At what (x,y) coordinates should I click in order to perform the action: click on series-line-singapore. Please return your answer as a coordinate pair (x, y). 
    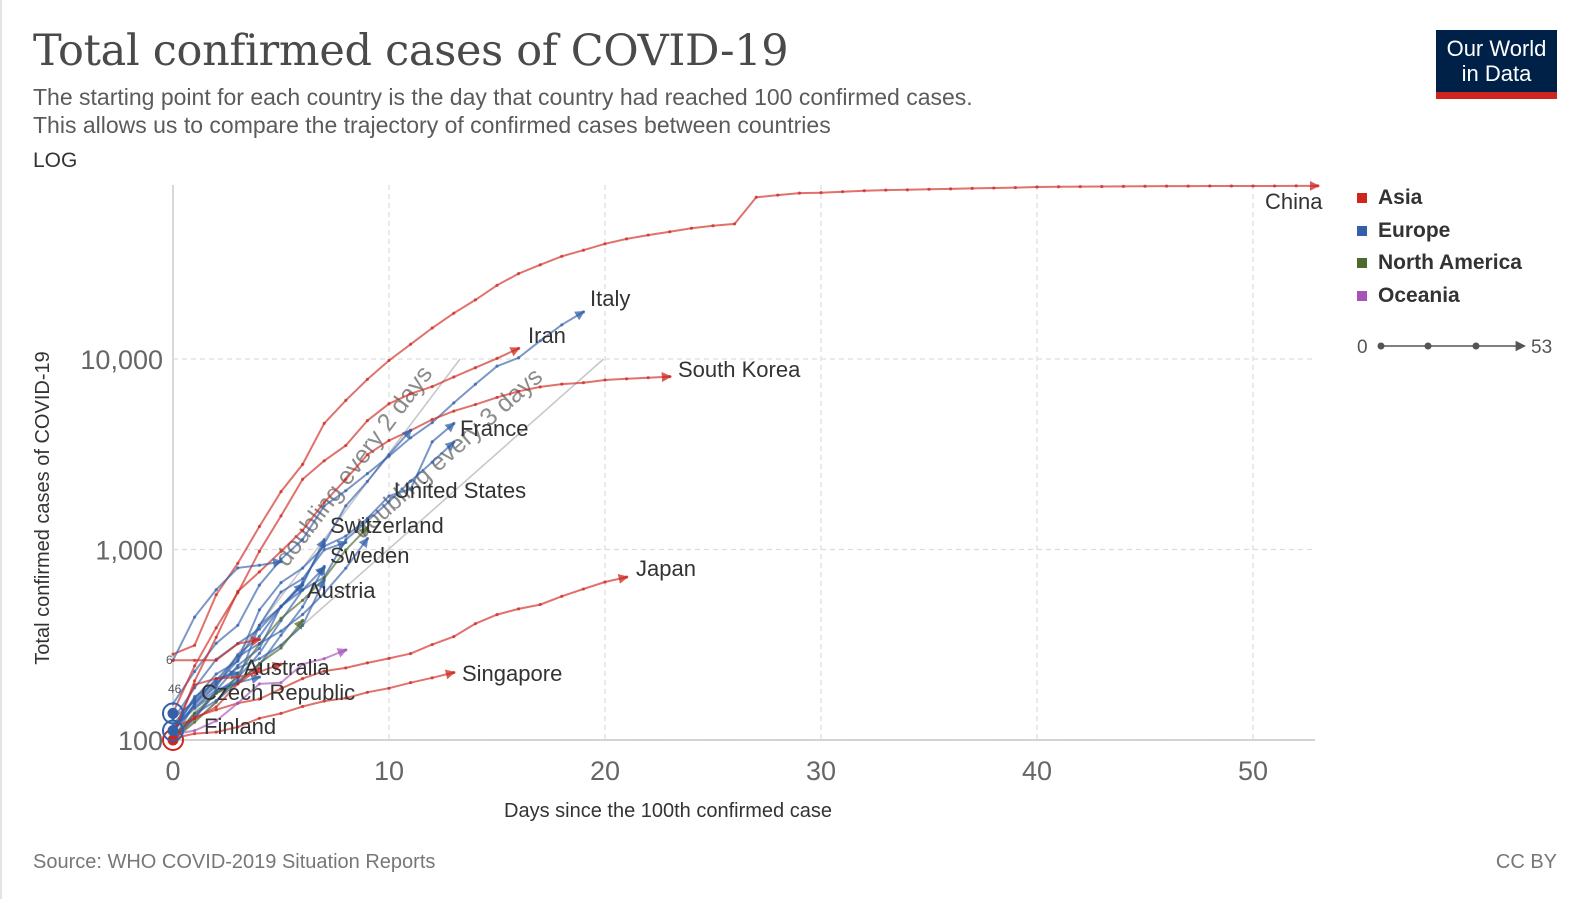
    Looking at the image, I should click on (314, 704).